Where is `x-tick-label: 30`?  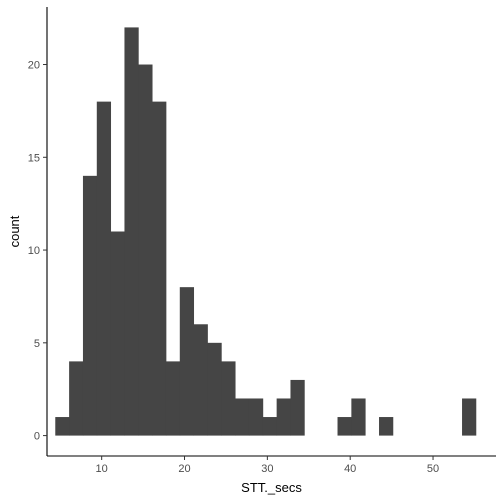 x-tick-label: 30 is located at coordinates (267, 469).